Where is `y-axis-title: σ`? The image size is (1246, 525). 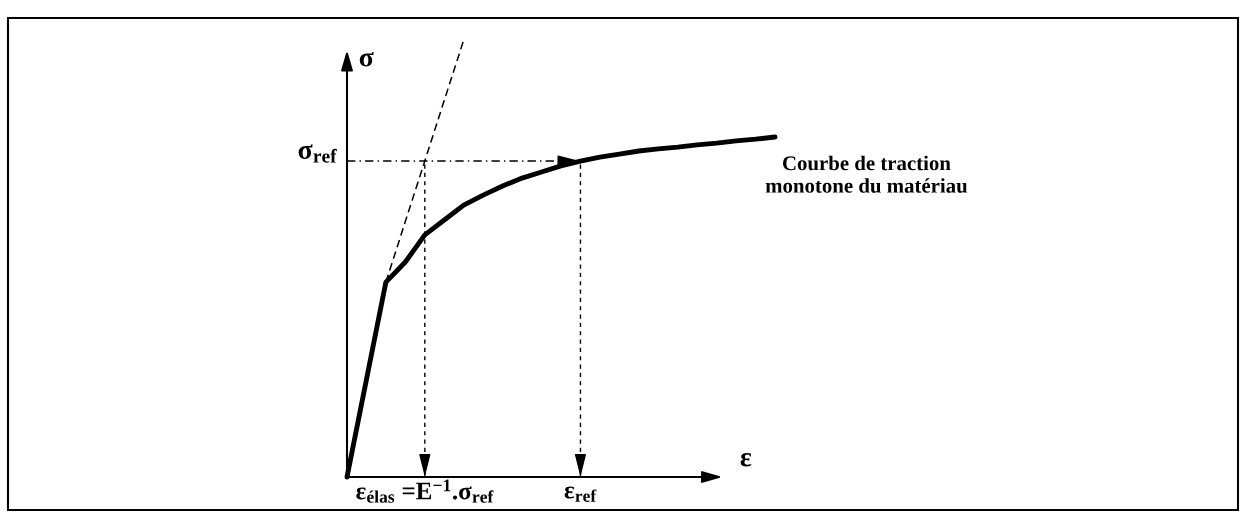 y-axis-title: σ is located at coordinates (366, 59).